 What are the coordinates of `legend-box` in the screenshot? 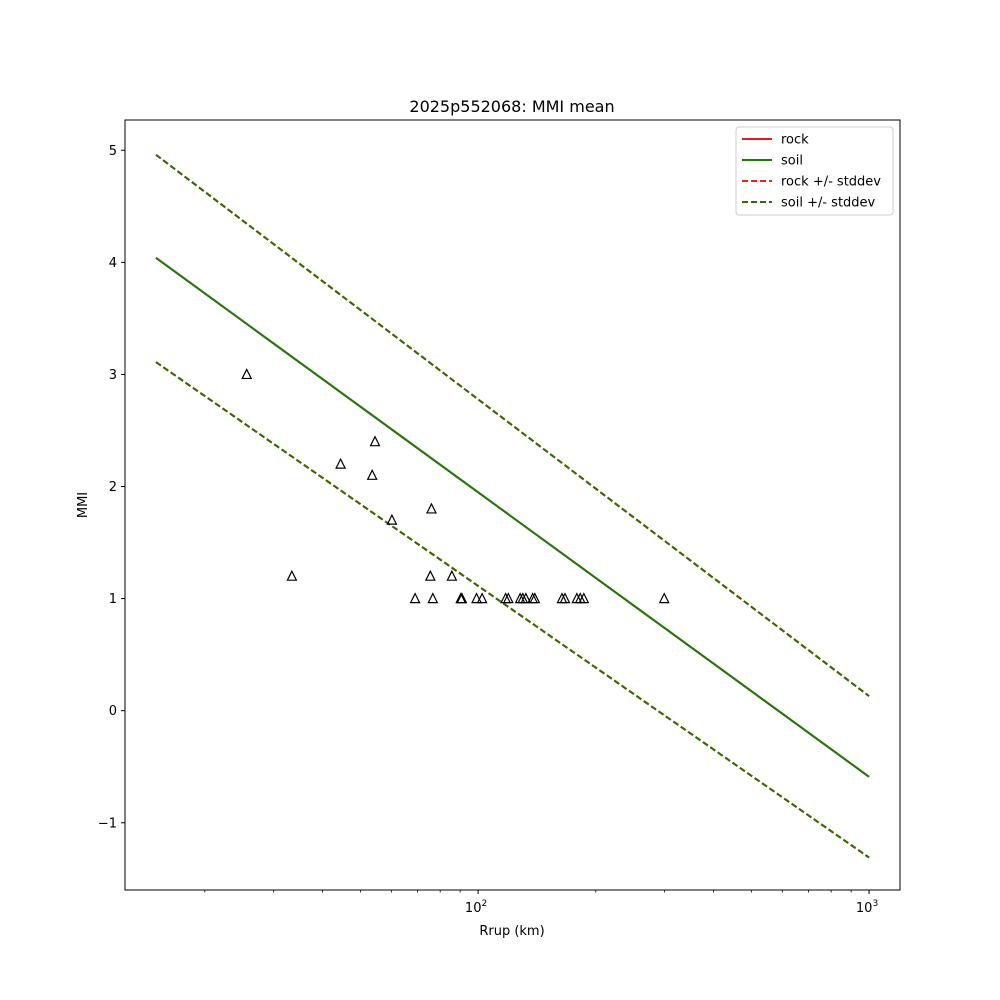 It's located at (814, 171).